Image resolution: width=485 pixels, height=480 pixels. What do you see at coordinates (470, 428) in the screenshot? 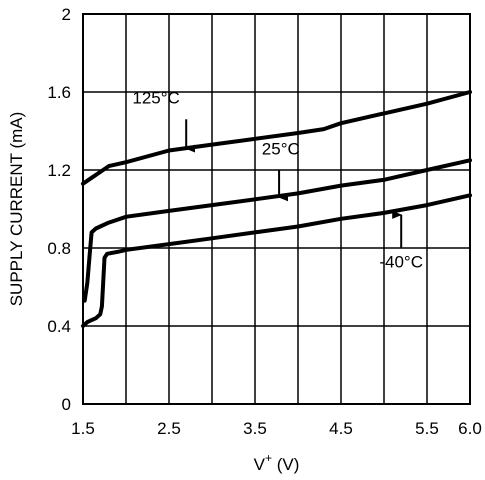
I see `x-tick-label: 6.0` at bounding box center [470, 428].